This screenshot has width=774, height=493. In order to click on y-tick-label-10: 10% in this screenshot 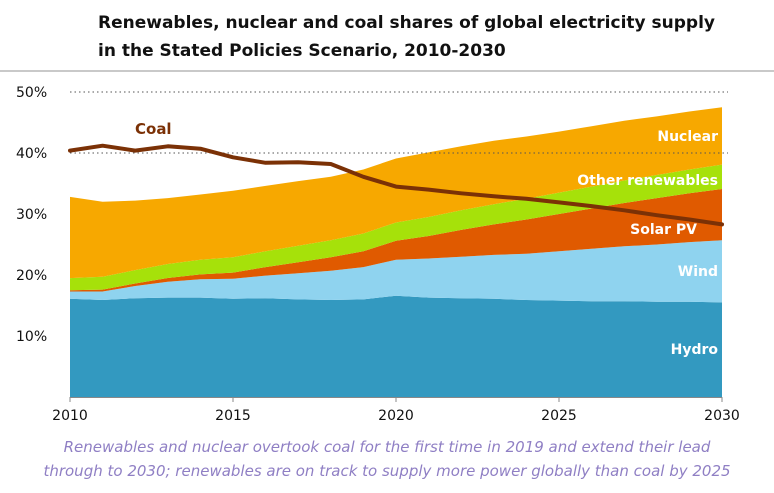, I will do `click(31, 337)`.